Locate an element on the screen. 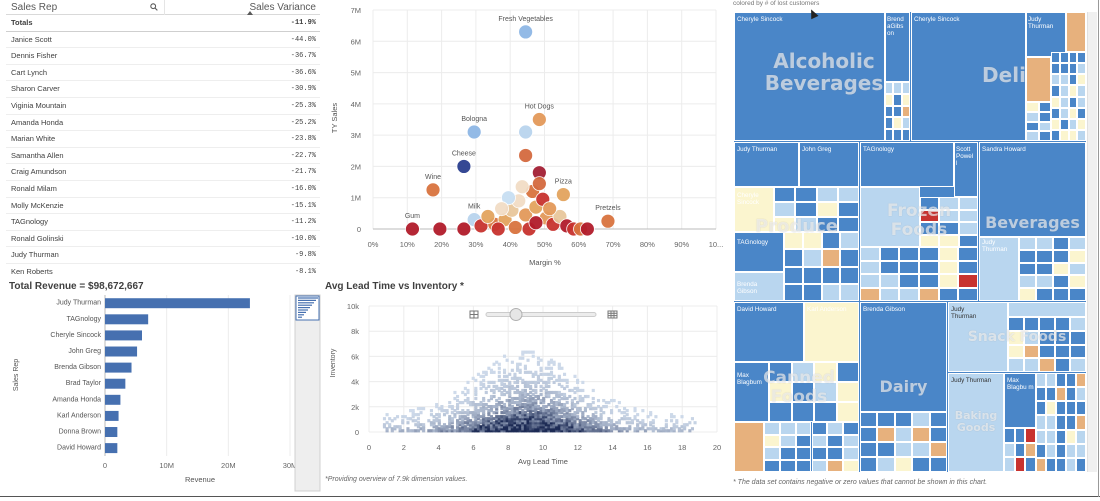 This screenshot has width=1100, height=501. table-row: Craig Amundson -21.7% is located at coordinates (163, 172).